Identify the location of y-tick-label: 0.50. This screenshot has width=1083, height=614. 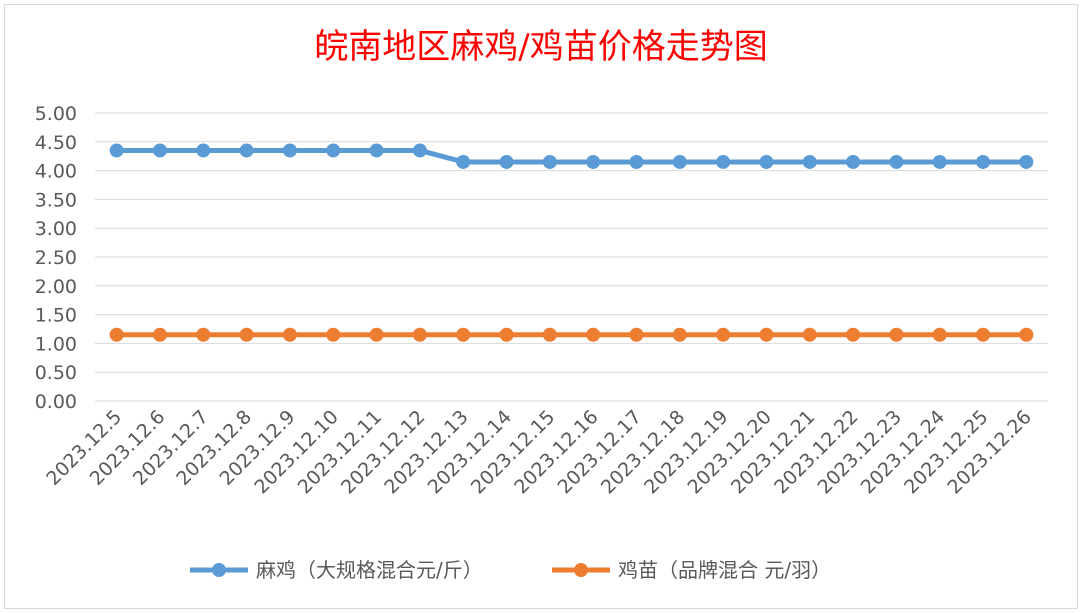
(56, 373).